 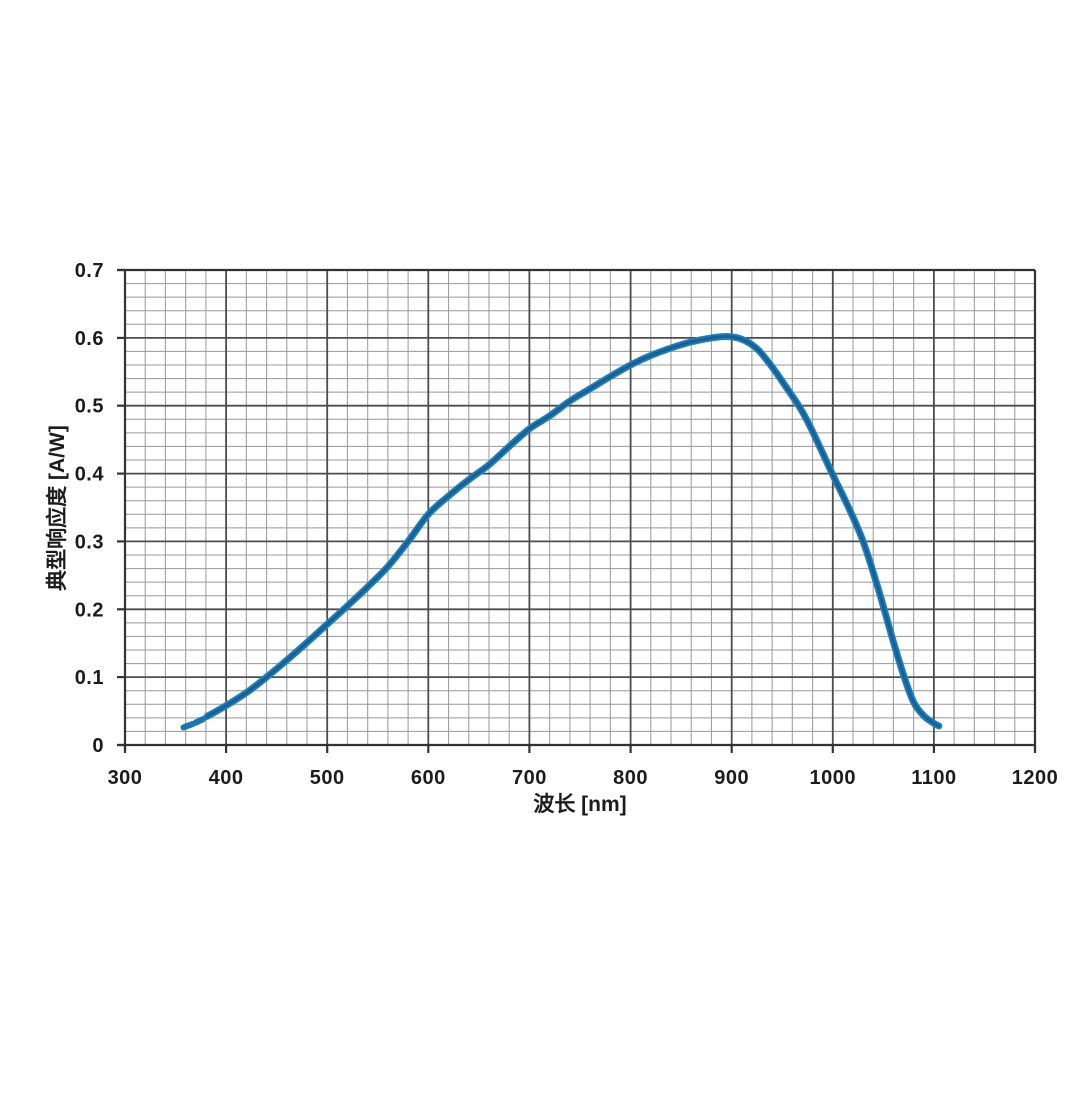 What do you see at coordinates (529, 778) in the screenshot?
I see `x-tick-label: 700` at bounding box center [529, 778].